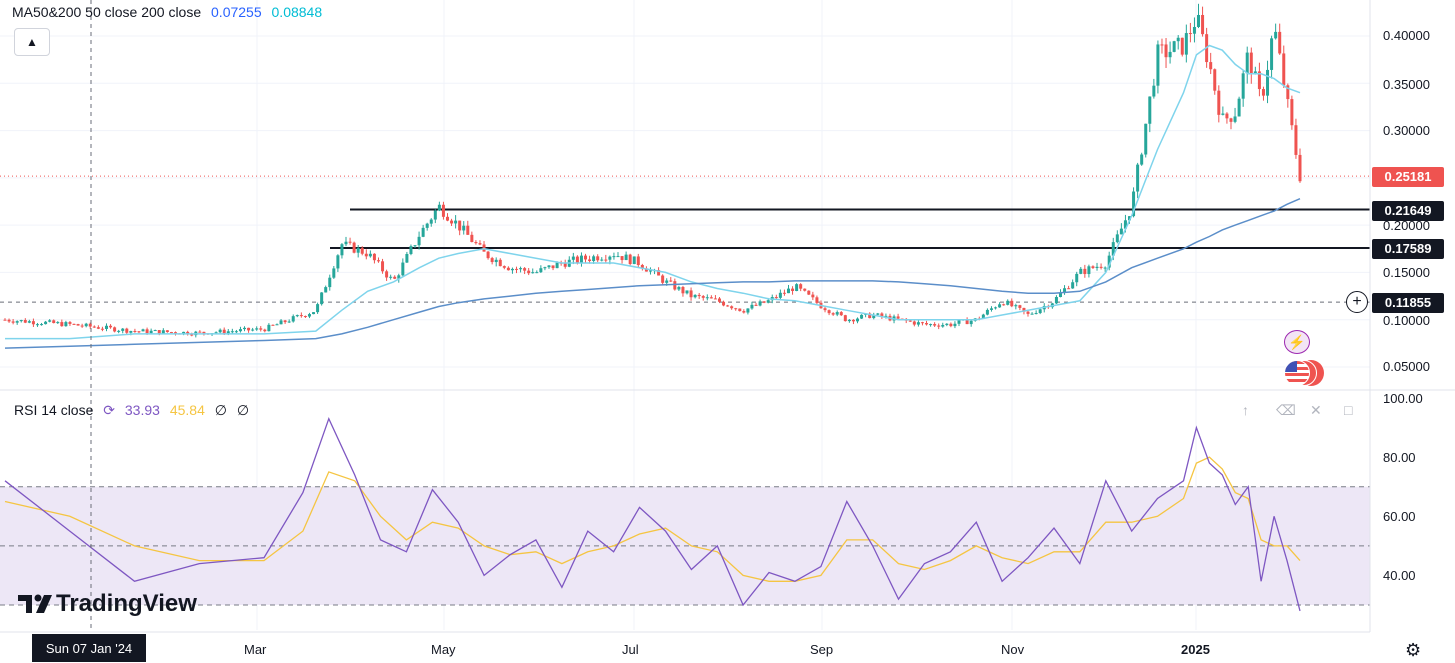  What do you see at coordinates (1304, 373) in the screenshot?
I see `us-flag-icon` at bounding box center [1304, 373].